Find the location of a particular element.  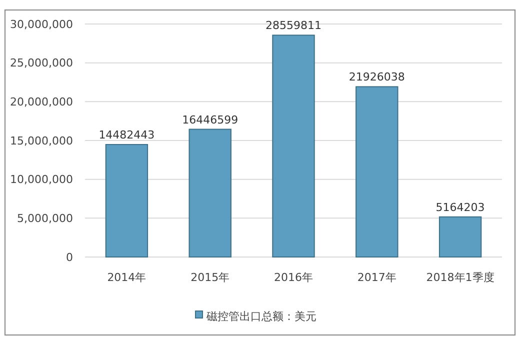

x-tick-label: 2017年 is located at coordinates (376, 277).